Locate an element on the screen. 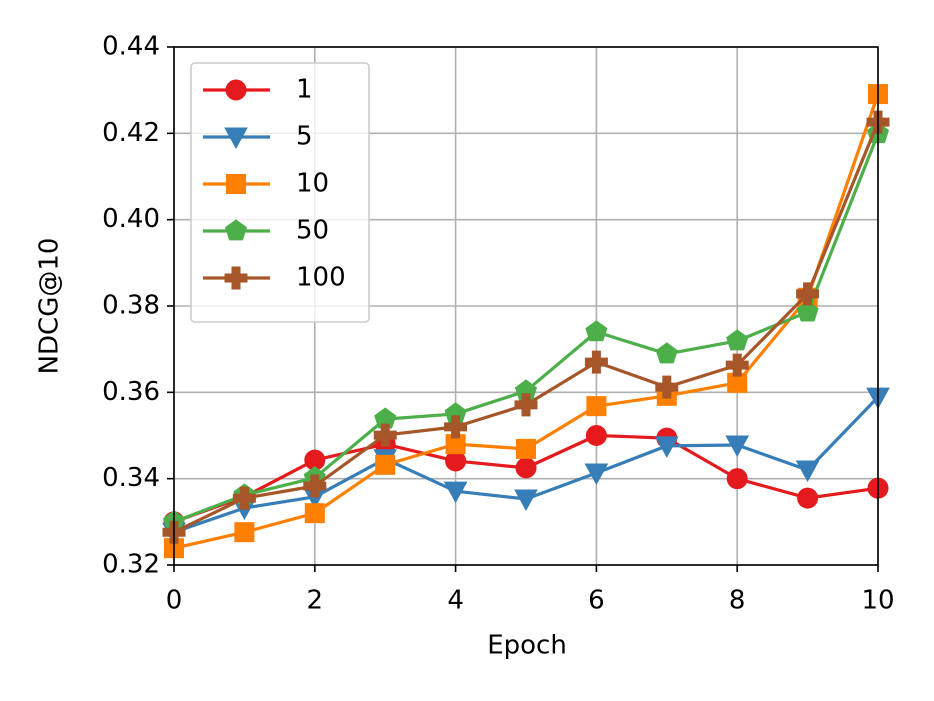 Image resolution: width=934 pixels, height=701 pixels. y-axis-label: NDCG@10 is located at coordinates (50, 306).